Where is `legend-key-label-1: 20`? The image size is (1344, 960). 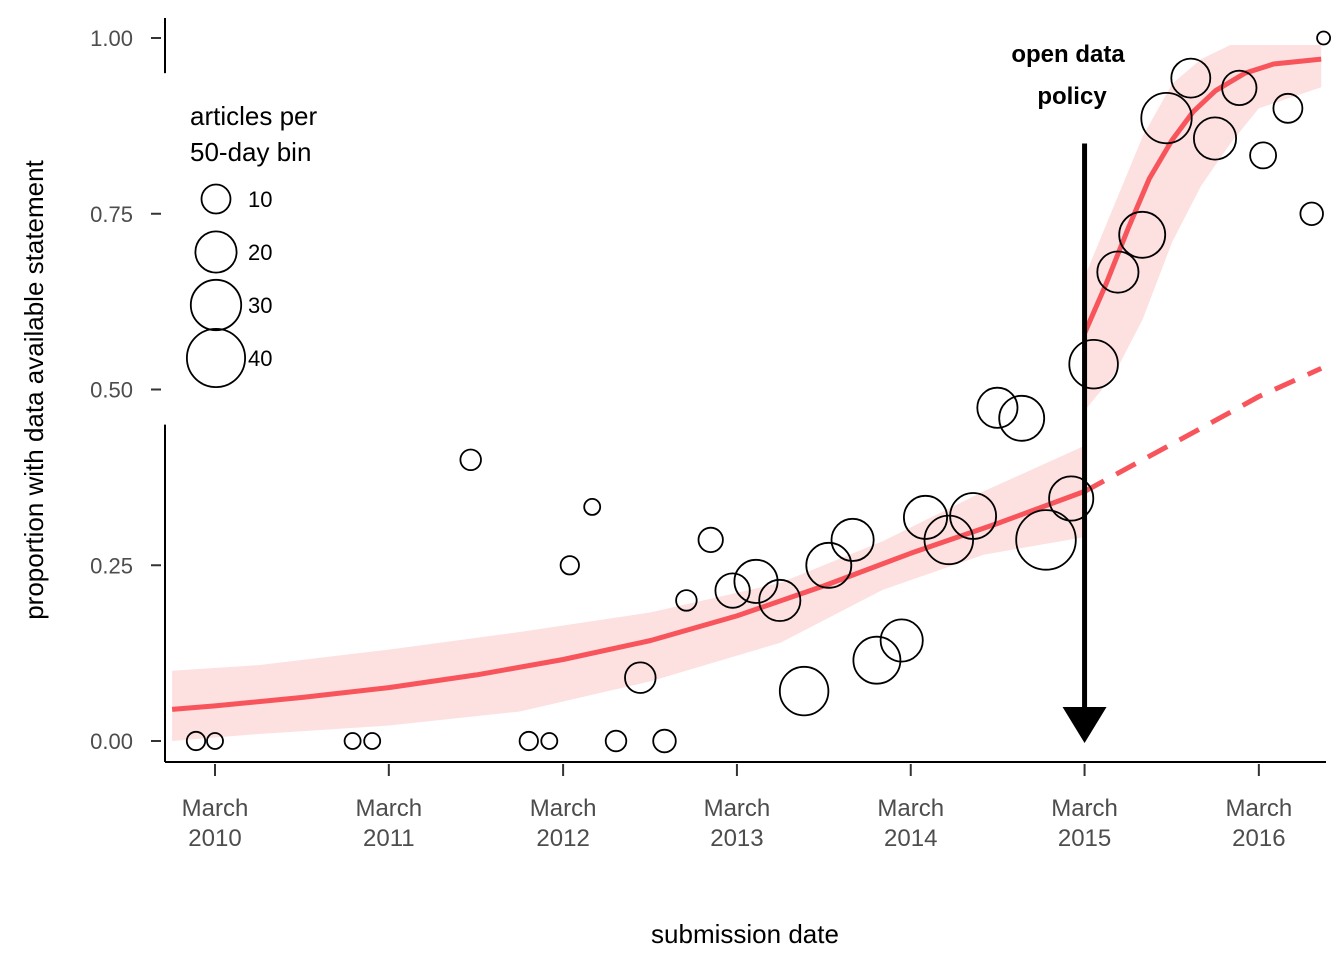 legend-key-label-1: 20 is located at coordinates (260, 252).